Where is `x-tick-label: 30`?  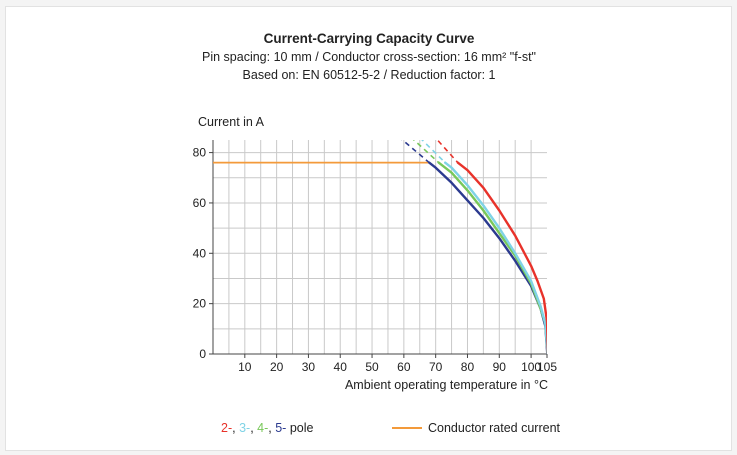
x-tick-label: 30 is located at coordinates (309, 367).